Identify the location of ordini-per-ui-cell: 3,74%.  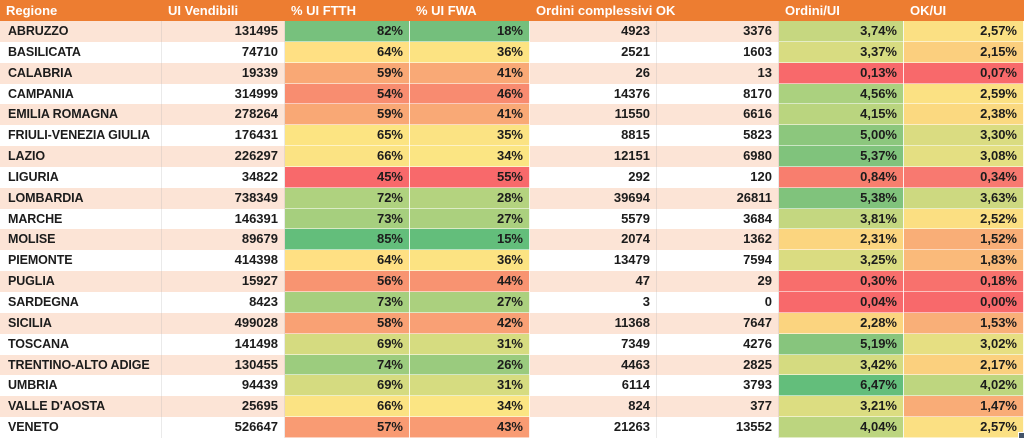
(841, 31).